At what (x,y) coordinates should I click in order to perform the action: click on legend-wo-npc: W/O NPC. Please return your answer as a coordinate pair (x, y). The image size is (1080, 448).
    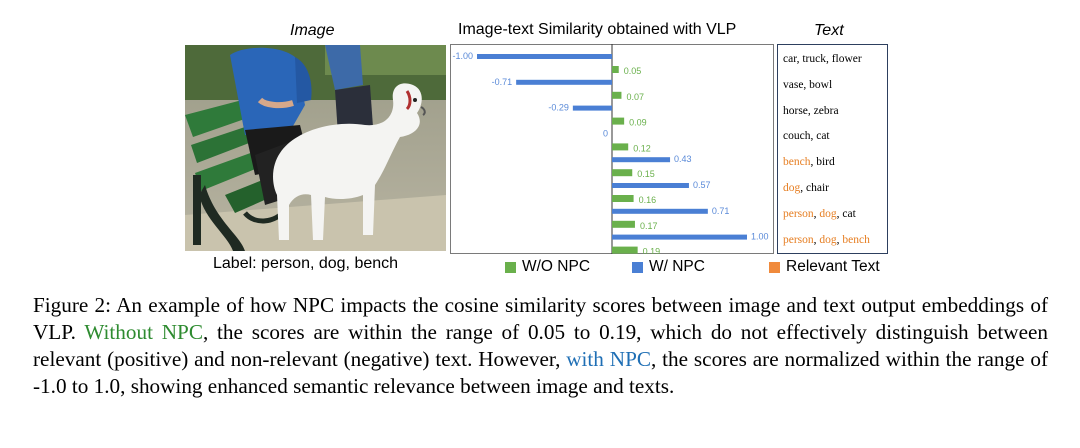
    Looking at the image, I should click on (547, 267).